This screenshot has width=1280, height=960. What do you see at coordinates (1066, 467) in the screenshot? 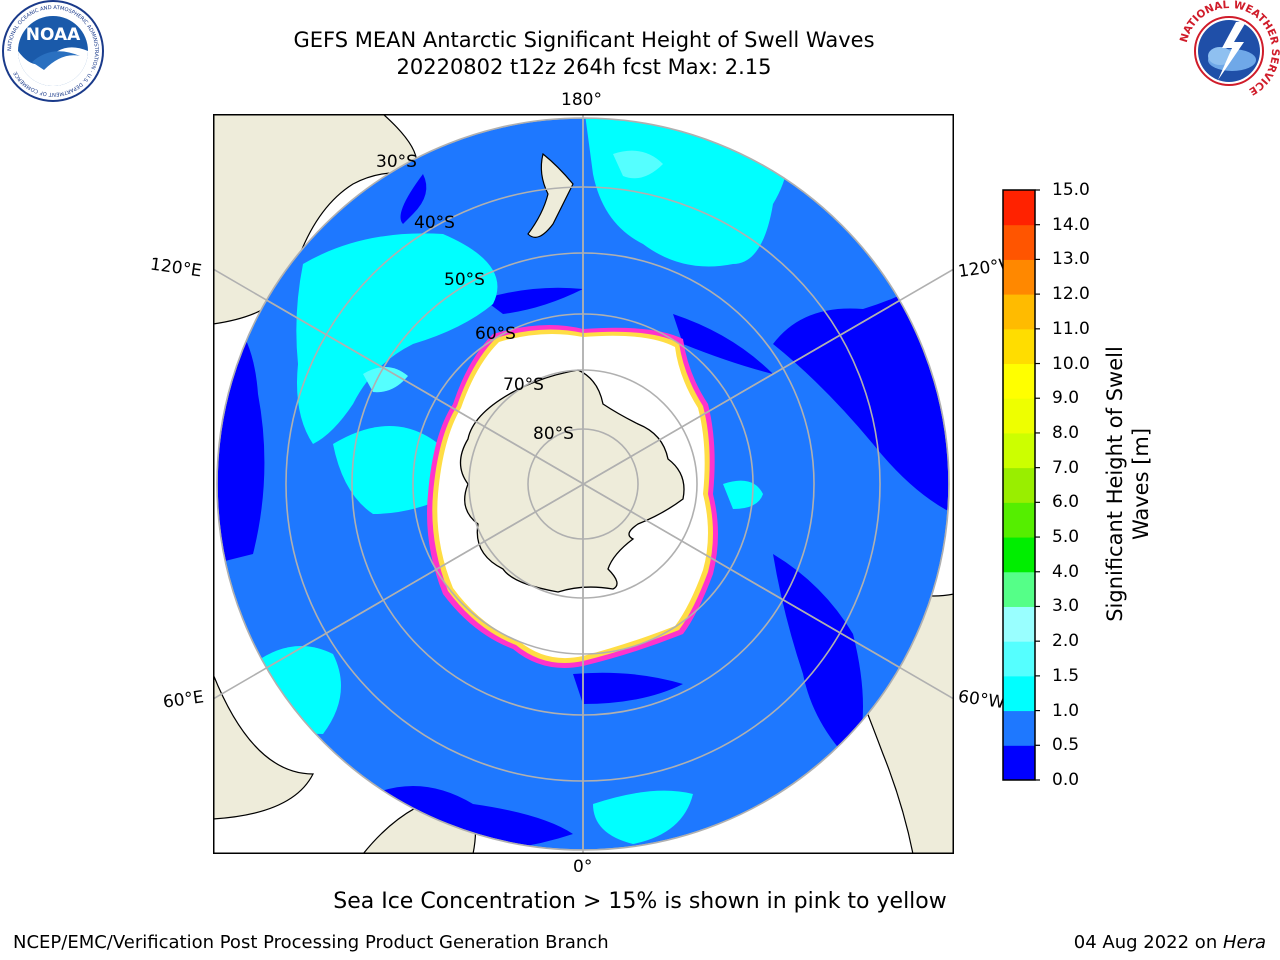
I see `colorbar-tick-label: 7.0` at bounding box center [1066, 467].